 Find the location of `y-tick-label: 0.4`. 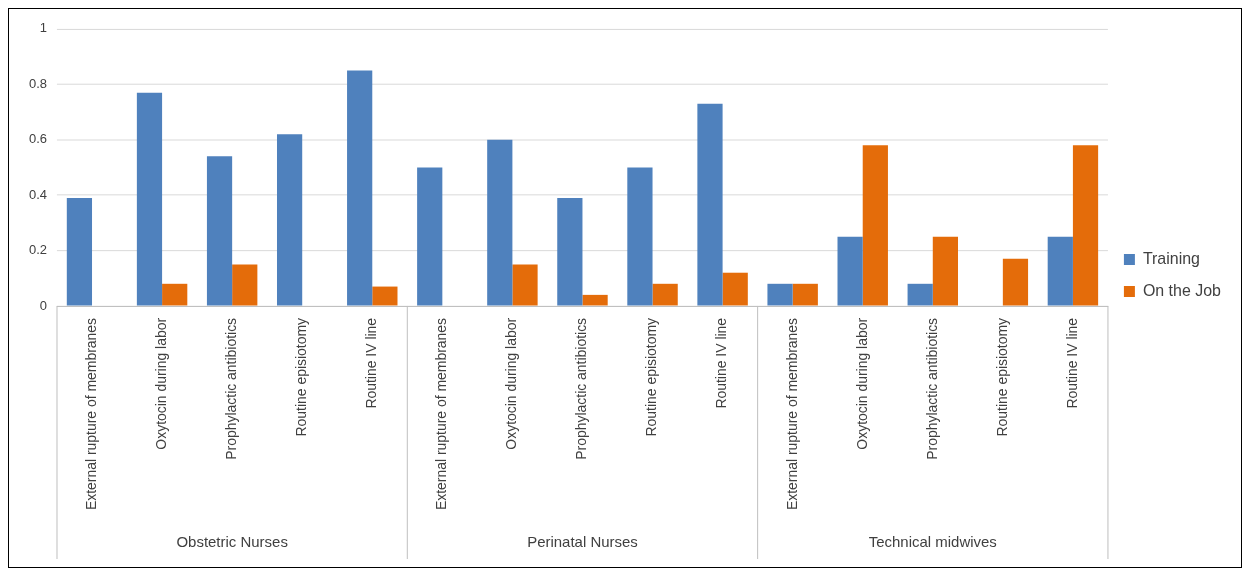

y-tick-label: 0.4 is located at coordinates (38, 194).